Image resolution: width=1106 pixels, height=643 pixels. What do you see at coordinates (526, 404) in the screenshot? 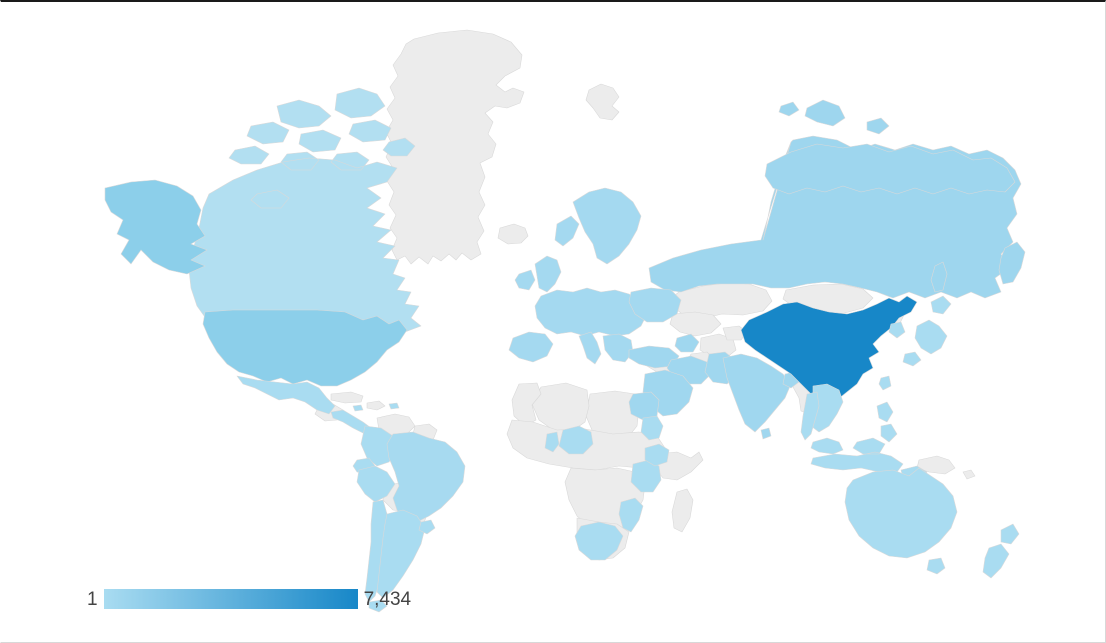
I see `region-morocco` at bounding box center [526, 404].